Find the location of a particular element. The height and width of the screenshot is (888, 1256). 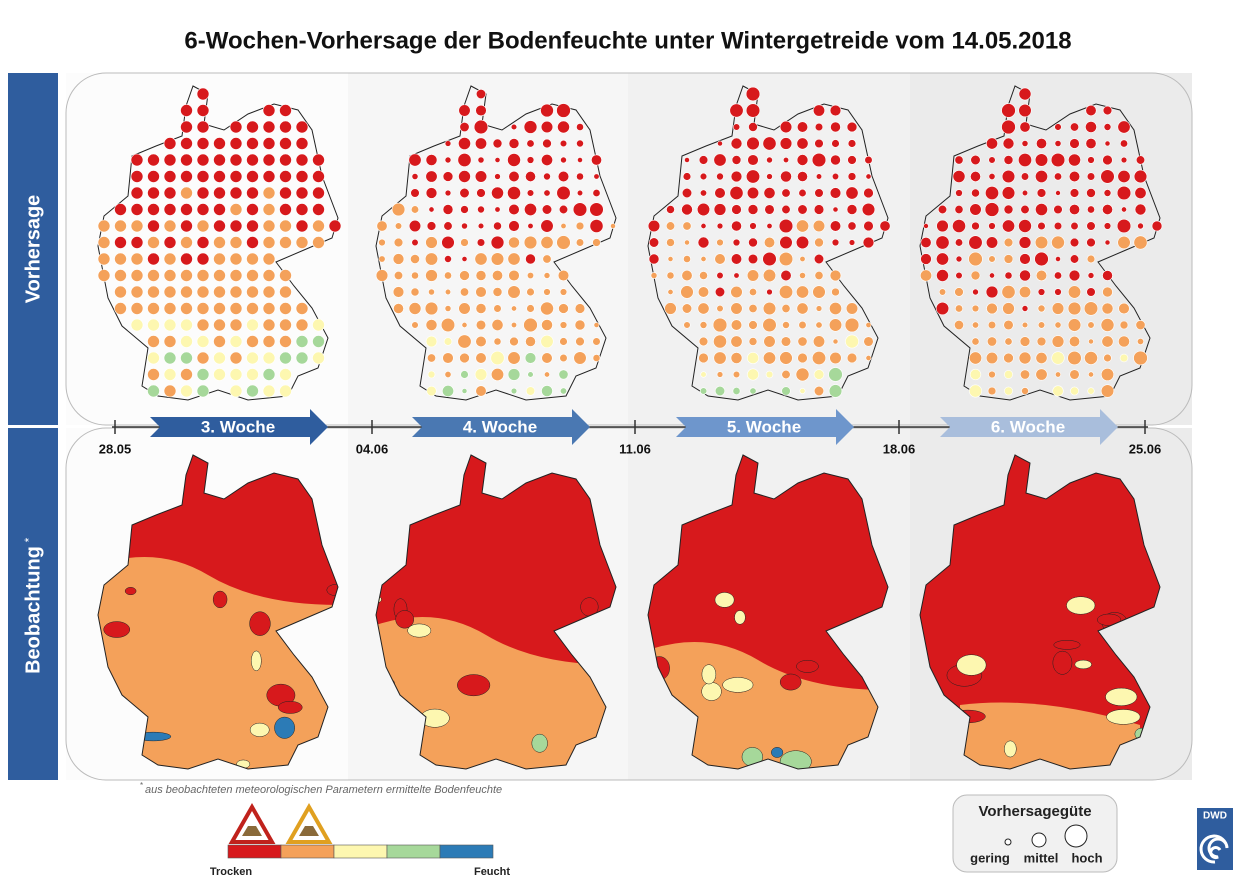

quality-symbol is located at coordinates (1039, 840).